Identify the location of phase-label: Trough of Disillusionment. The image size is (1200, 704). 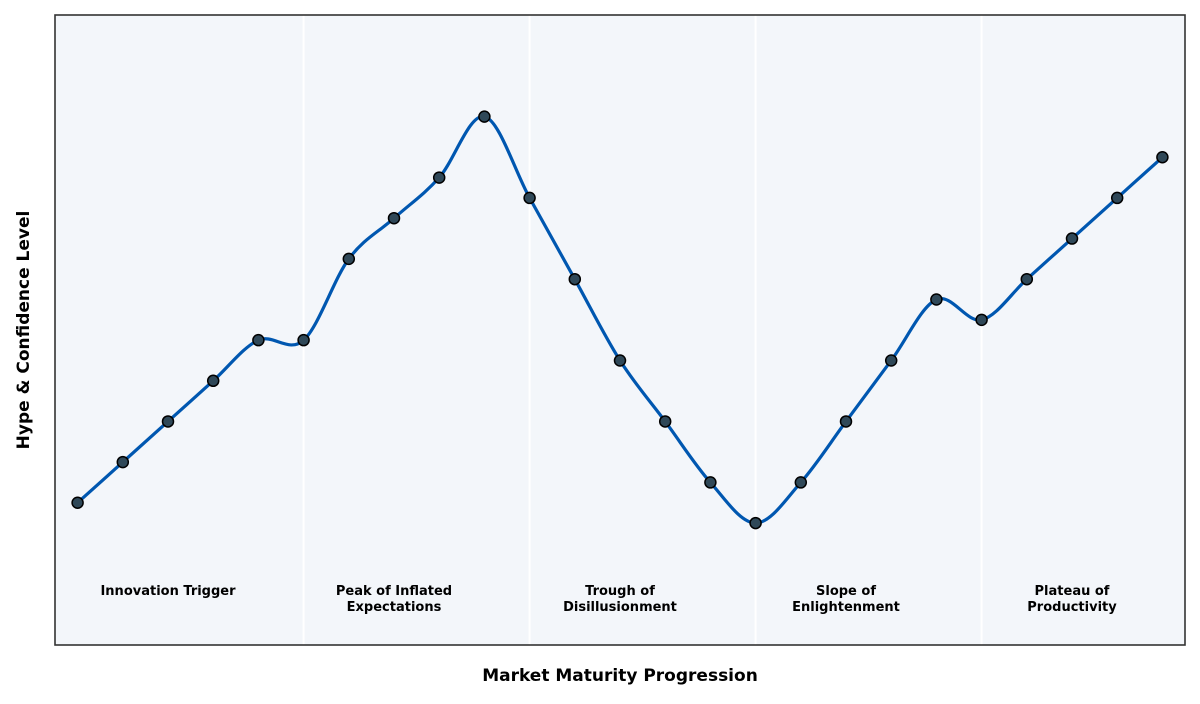
(620, 599).